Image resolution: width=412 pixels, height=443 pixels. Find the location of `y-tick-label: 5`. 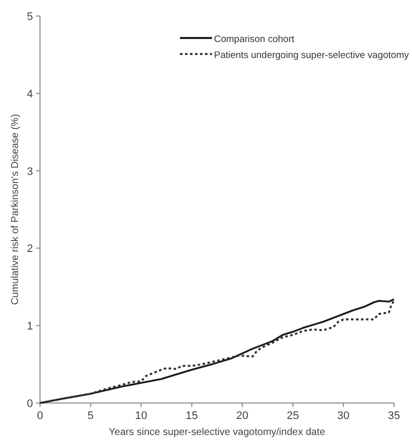

y-tick-label: 5 is located at coordinates (29, 17).